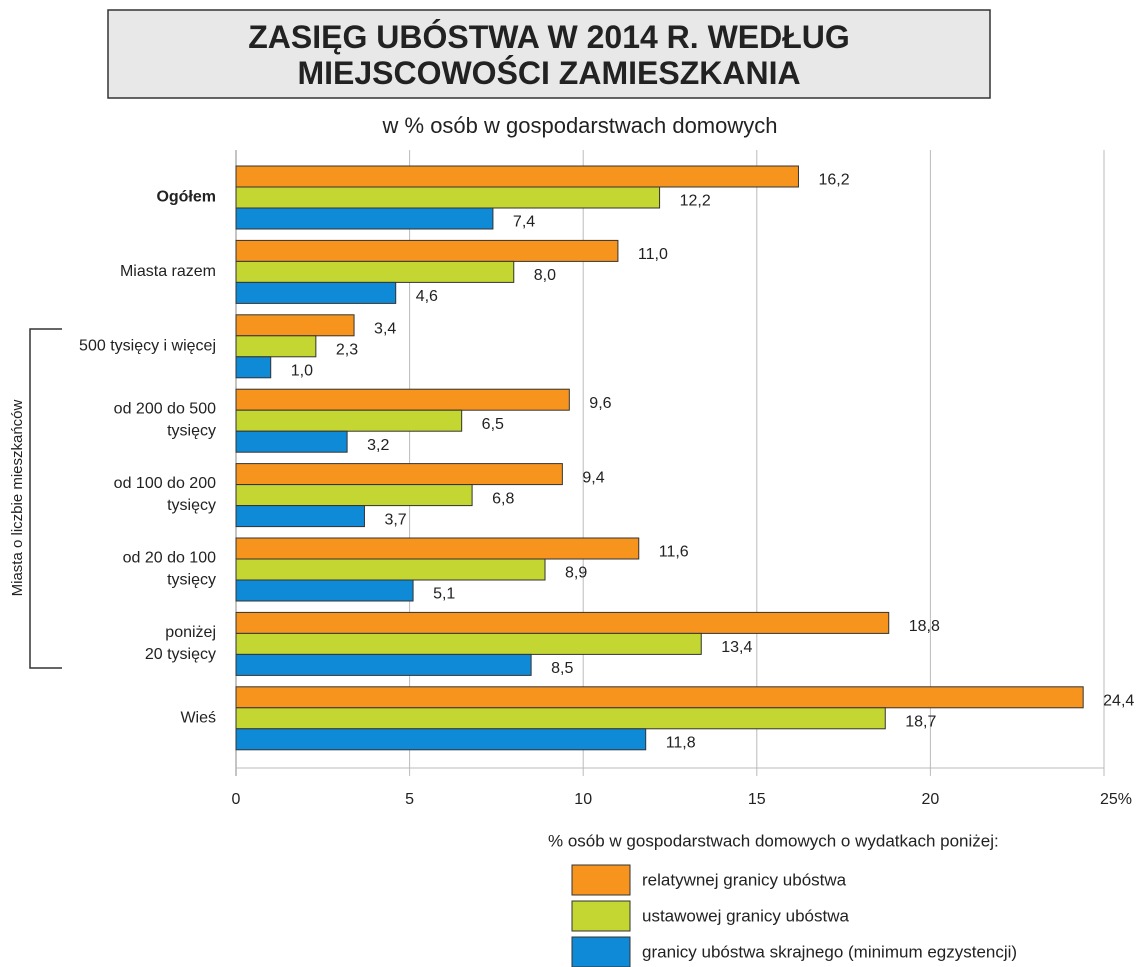  What do you see at coordinates (186, 197) in the screenshot?
I see `category-label: Ogółem` at bounding box center [186, 197].